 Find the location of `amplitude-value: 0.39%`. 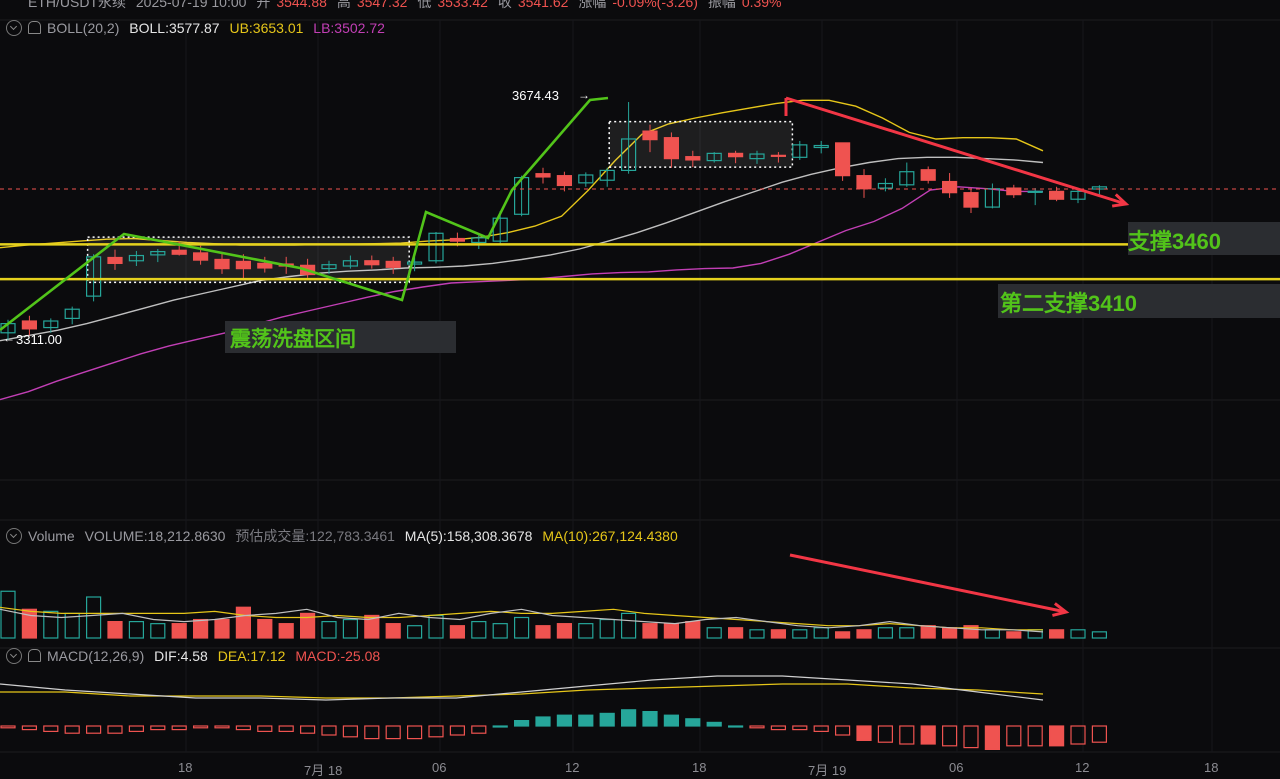

amplitude-value: 0.39% is located at coordinates (761, 5).